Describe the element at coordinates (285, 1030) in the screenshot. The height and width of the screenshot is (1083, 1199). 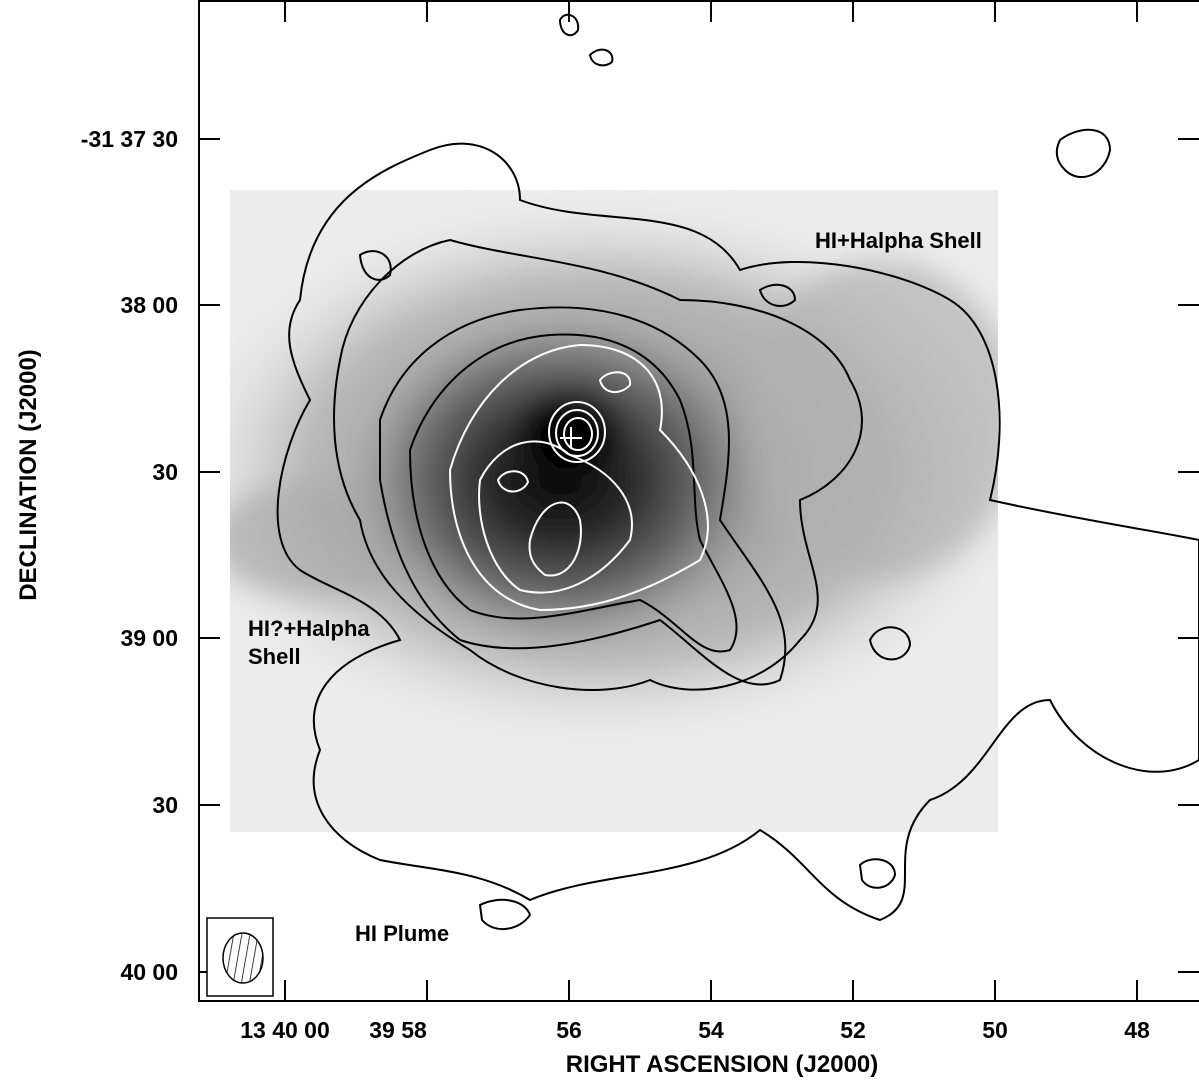
I see `x-tick-label: 13 40 00` at that location.